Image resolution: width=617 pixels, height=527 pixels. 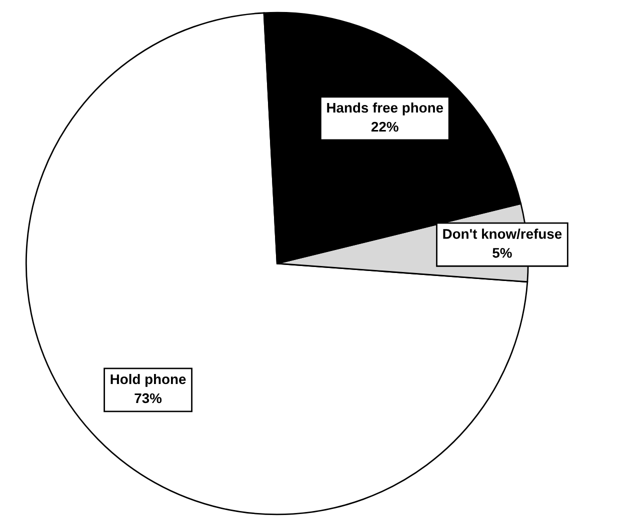 What do you see at coordinates (502, 233) in the screenshot?
I see `slice-label: Don't know/refuse` at bounding box center [502, 233].